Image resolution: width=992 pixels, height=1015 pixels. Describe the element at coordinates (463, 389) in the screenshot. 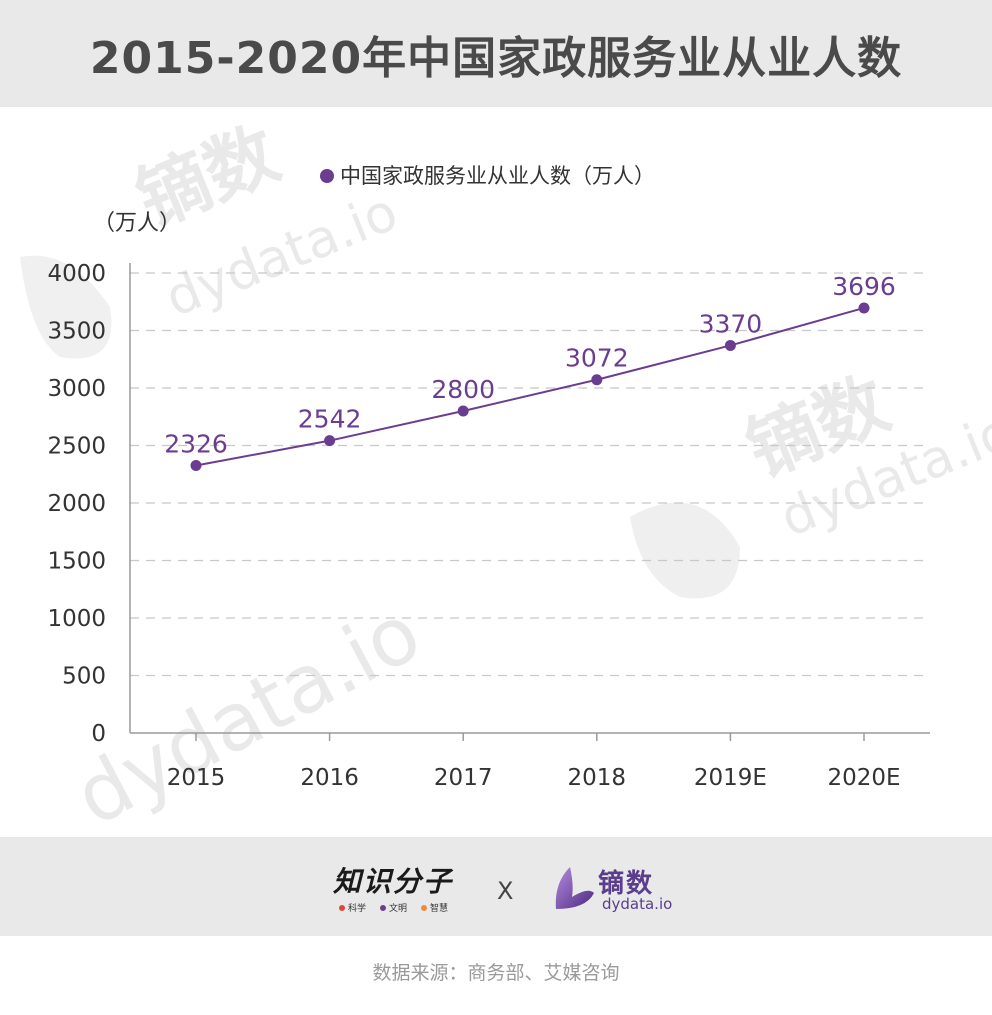

I see `data-label: 2800` at that location.